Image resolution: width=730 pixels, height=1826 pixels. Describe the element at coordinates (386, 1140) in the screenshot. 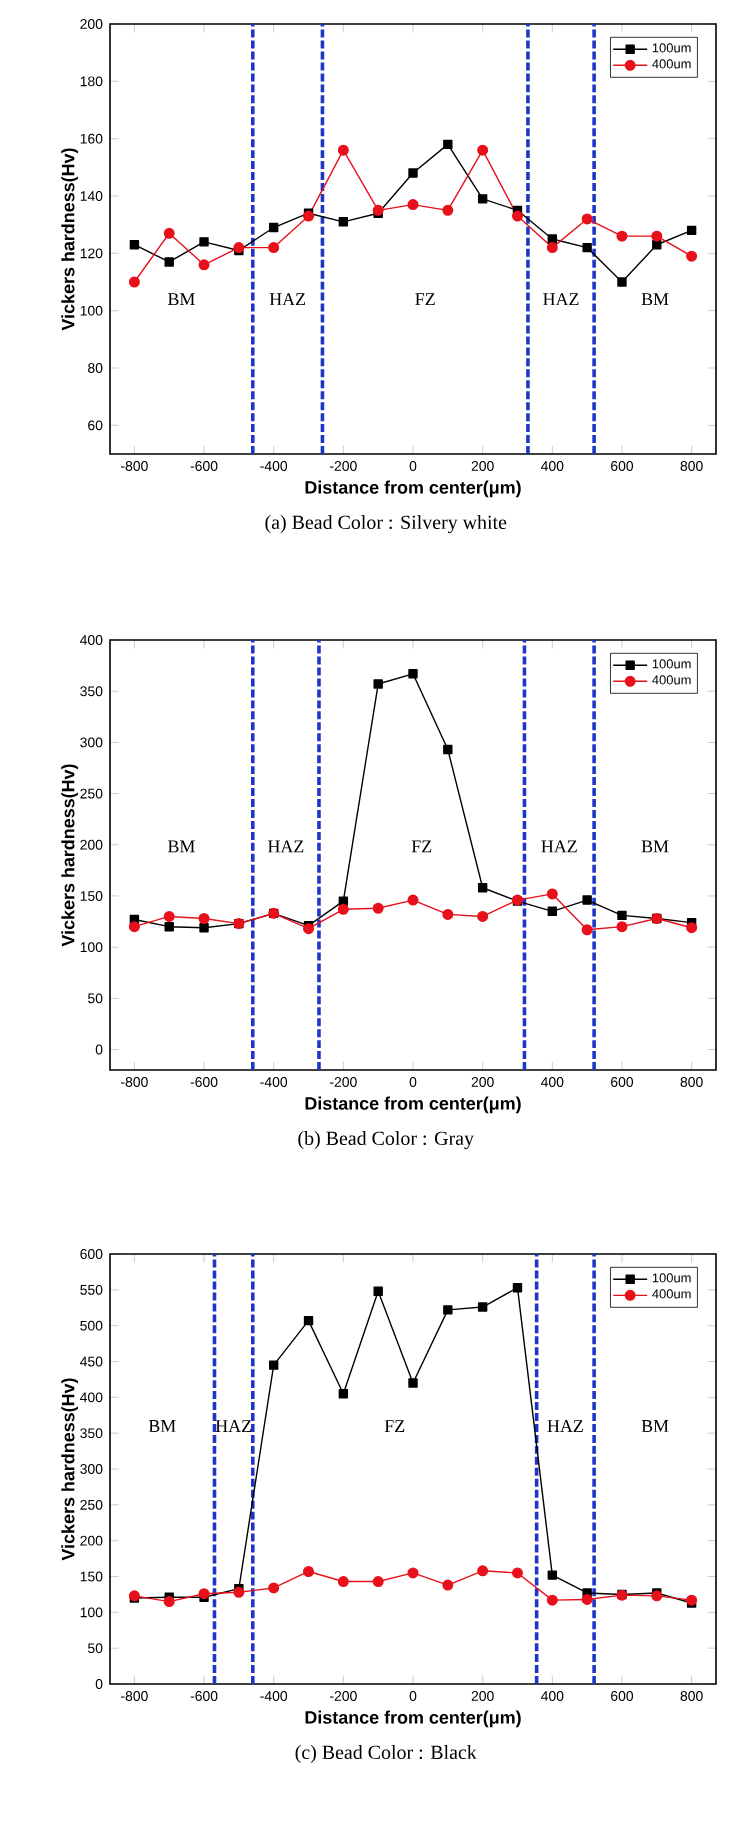

I see `text: (b) Bead Color : Gray` at that location.